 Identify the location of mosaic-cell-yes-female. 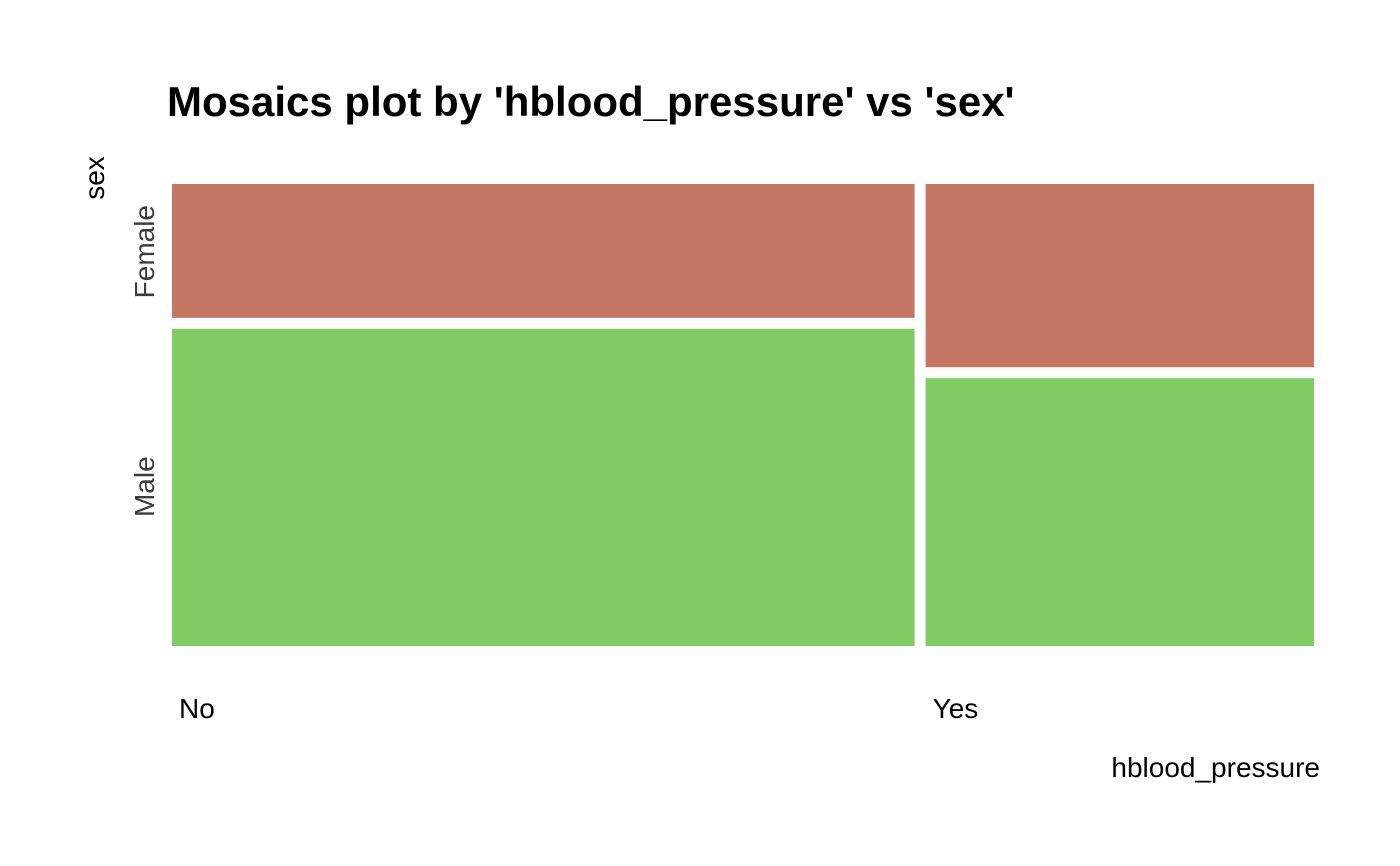
(1119, 276).